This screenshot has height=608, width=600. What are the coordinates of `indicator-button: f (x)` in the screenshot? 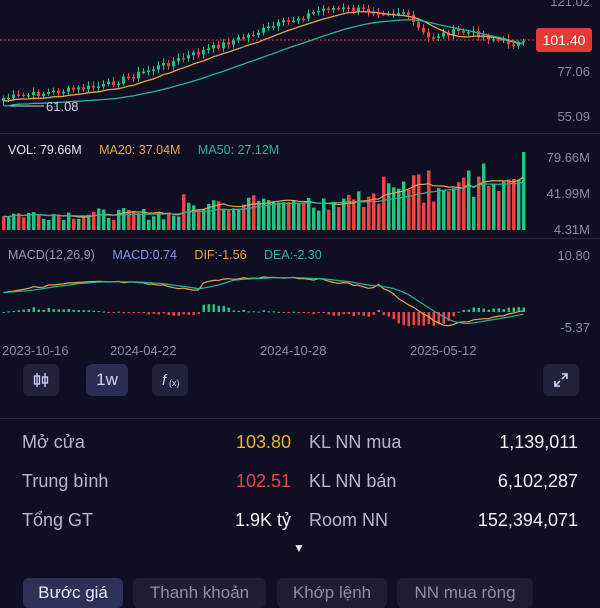 It's located at (170, 380).